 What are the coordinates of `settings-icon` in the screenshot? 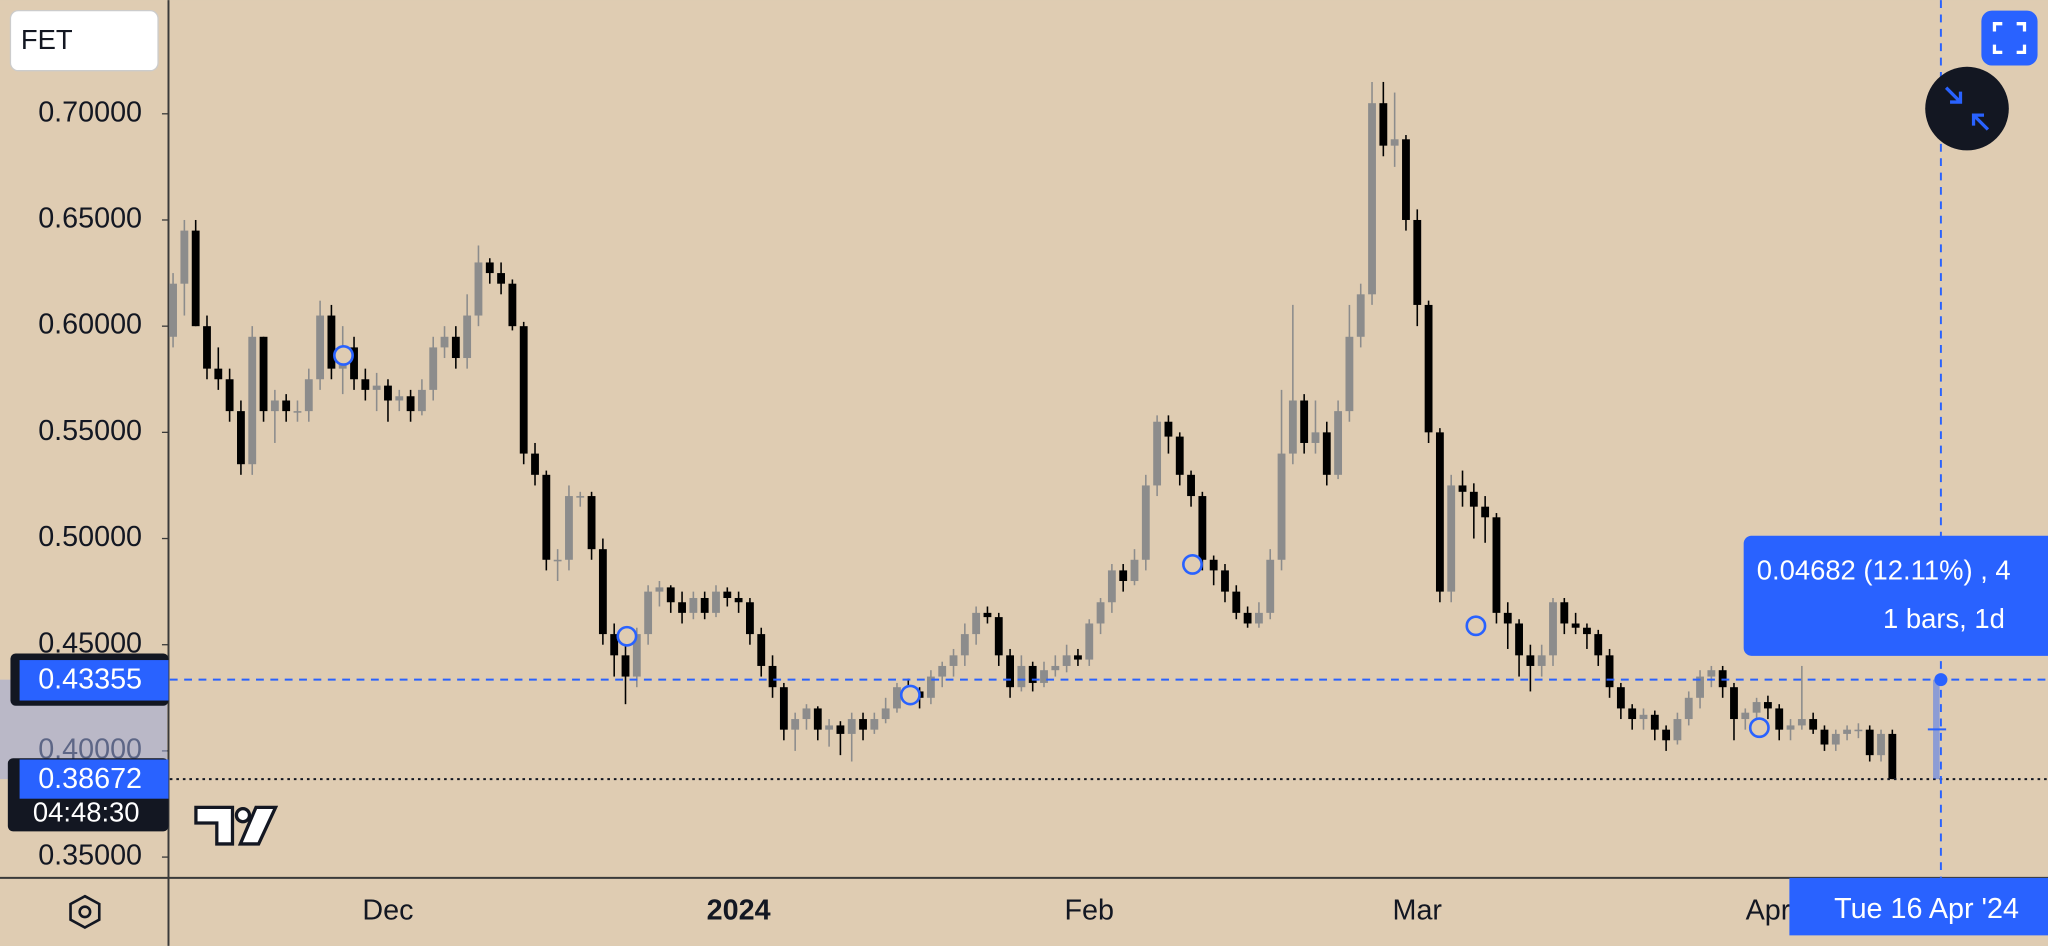 It's located at (85, 912).